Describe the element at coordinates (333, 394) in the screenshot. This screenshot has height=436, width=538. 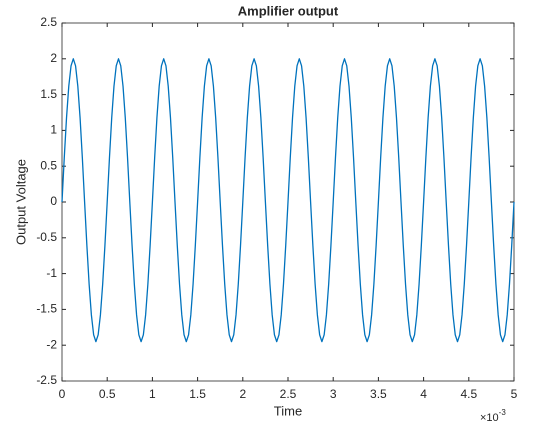
I see `x-tick-label: 3` at that location.